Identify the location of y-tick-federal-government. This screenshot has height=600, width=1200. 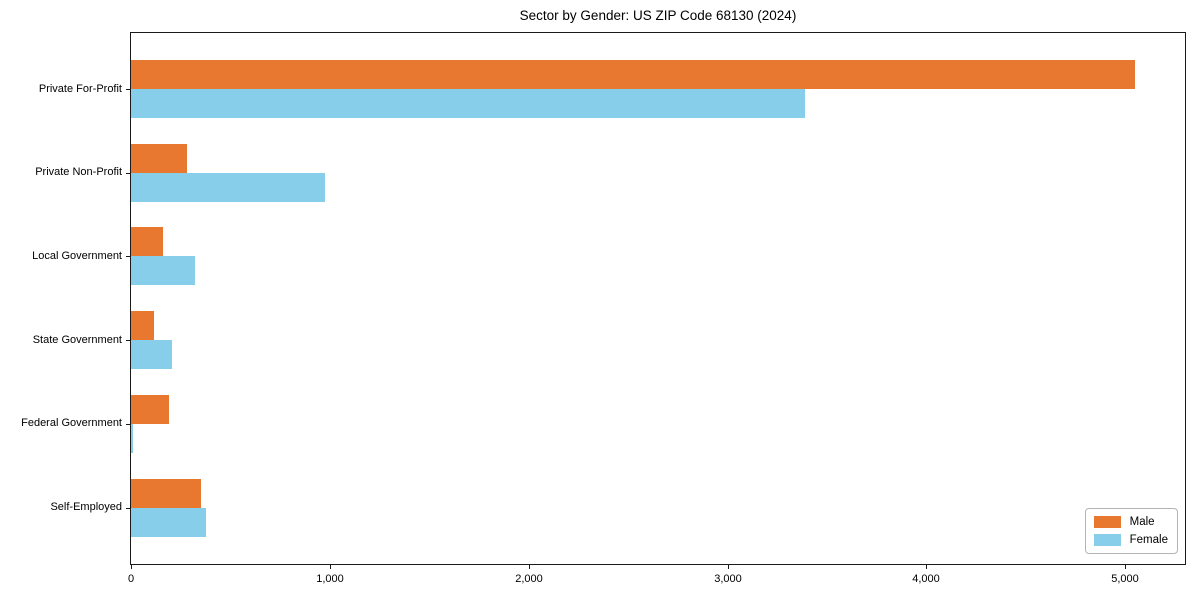
(128, 424).